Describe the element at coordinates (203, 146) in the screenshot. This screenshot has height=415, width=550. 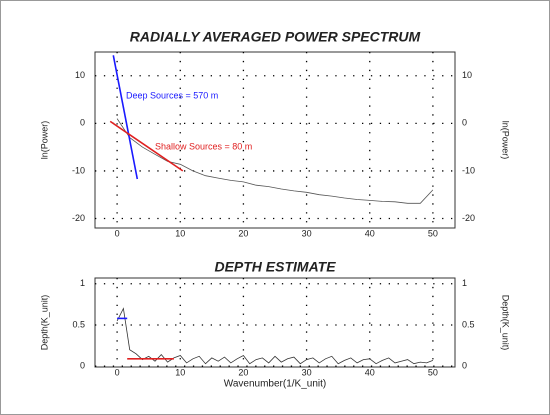
I see `annotation: Shallow Sources = 80 m` at that location.